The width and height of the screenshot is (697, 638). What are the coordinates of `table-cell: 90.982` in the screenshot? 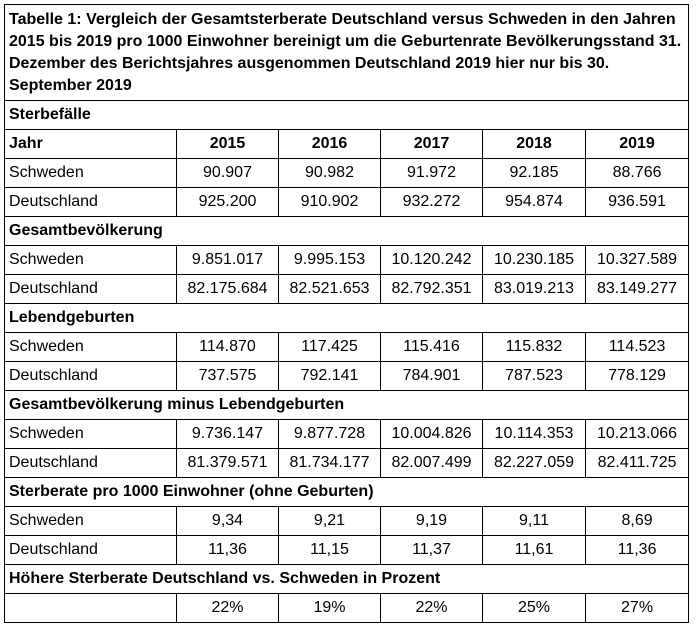 It's located at (329, 173).